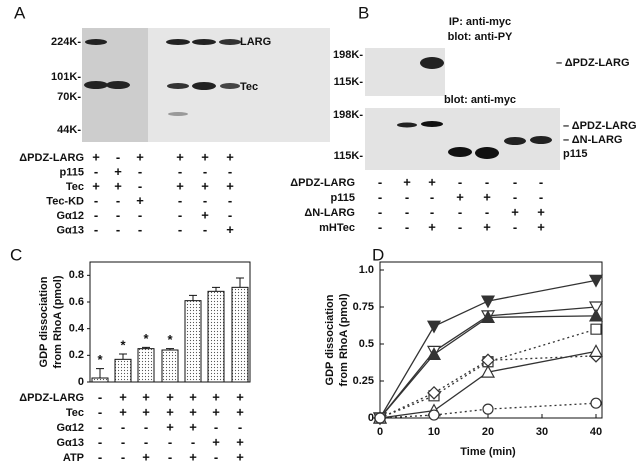 This screenshot has width=641, height=468. Describe the element at coordinates (349, 156) in the screenshot. I see `mw-marker: 115K-` at that location.